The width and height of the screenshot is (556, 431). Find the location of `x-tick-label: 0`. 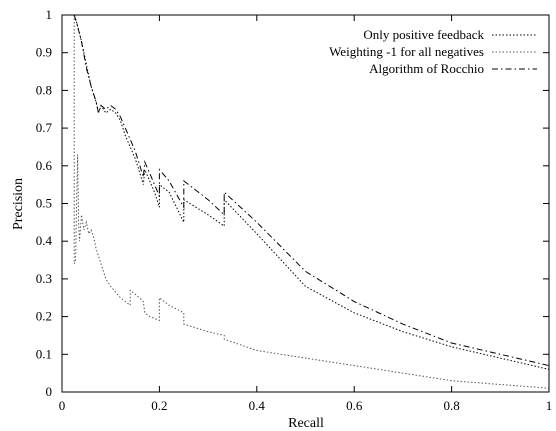

x-tick-label: 0 is located at coordinates (62, 405).